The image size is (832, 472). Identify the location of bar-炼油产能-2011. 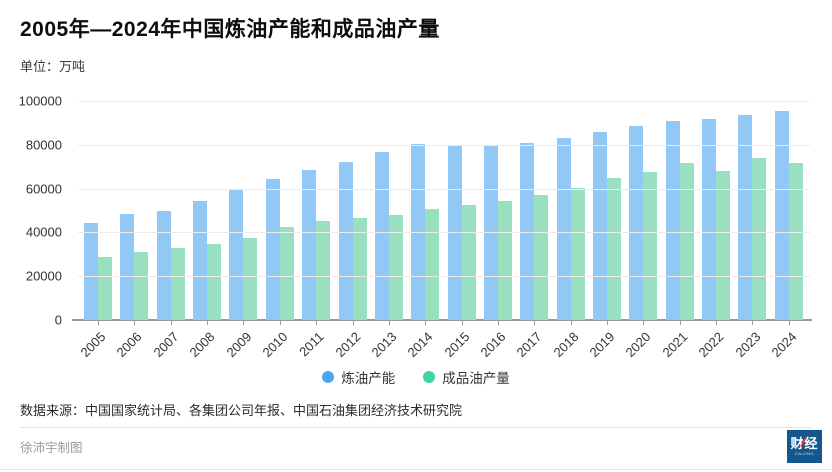
(309, 245).